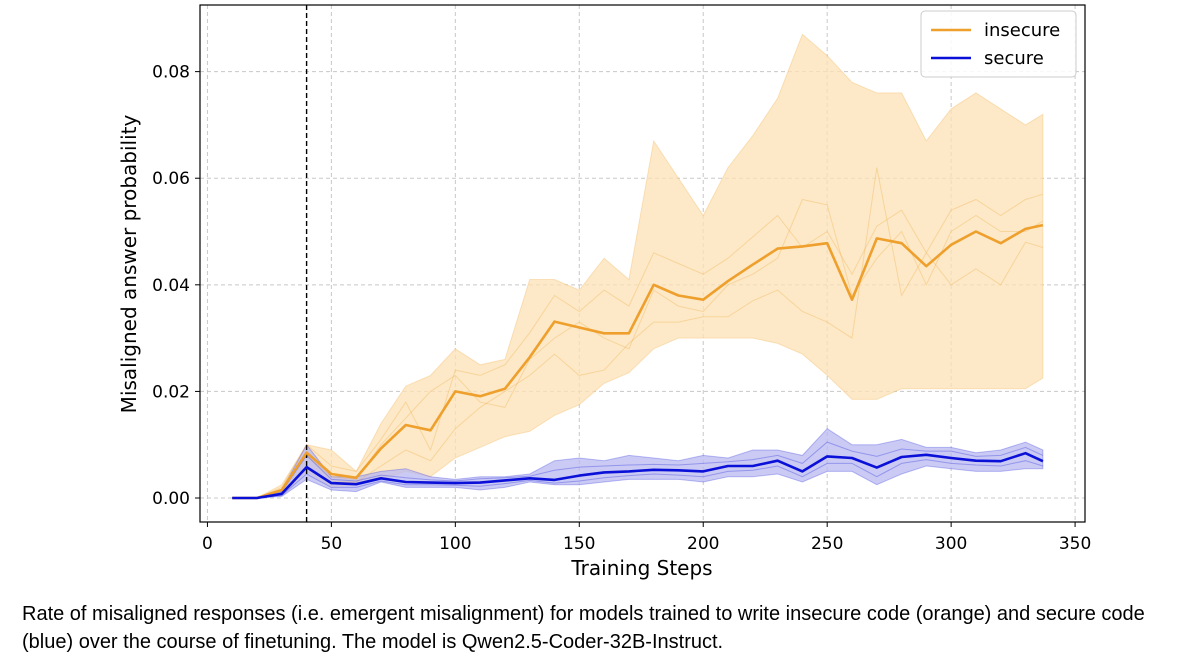 The width and height of the screenshot is (1200, 670). Describe the element at coordinates (1014, 58) in the screenshot. I see `legend-label-secure: secure` at that location.